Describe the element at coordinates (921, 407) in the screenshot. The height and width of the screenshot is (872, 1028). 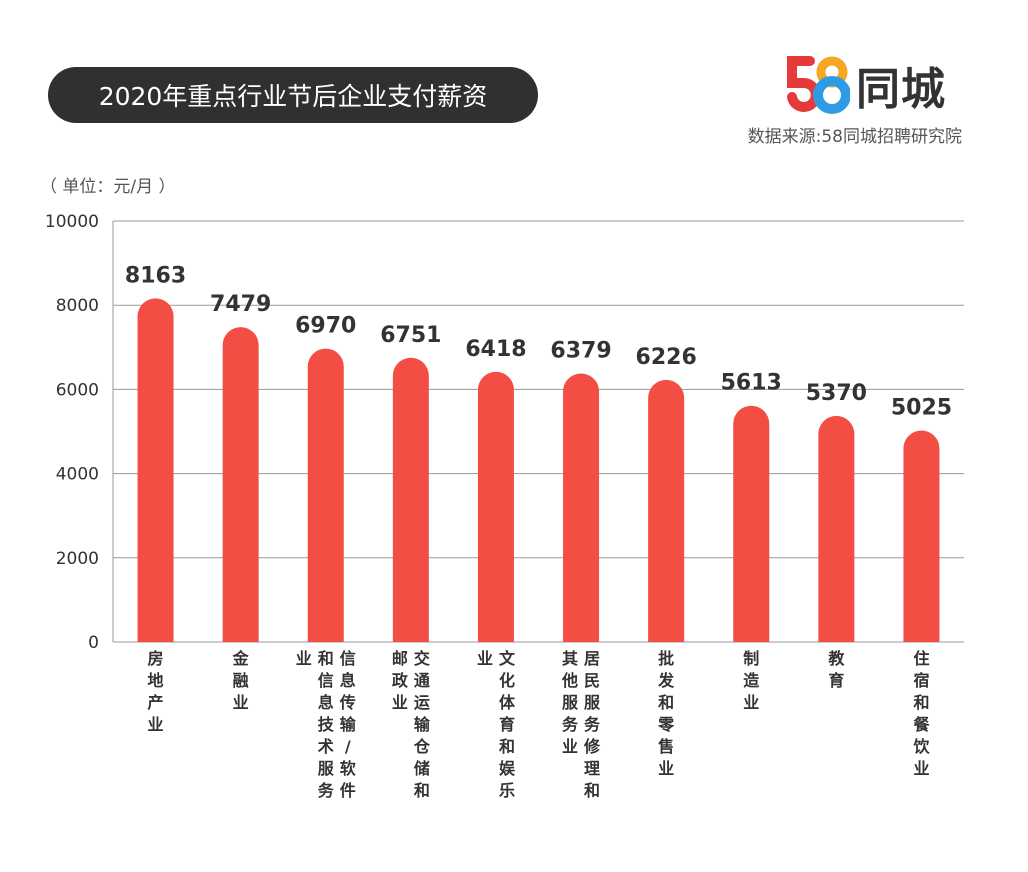
I see `data-label: 5025` at that location.